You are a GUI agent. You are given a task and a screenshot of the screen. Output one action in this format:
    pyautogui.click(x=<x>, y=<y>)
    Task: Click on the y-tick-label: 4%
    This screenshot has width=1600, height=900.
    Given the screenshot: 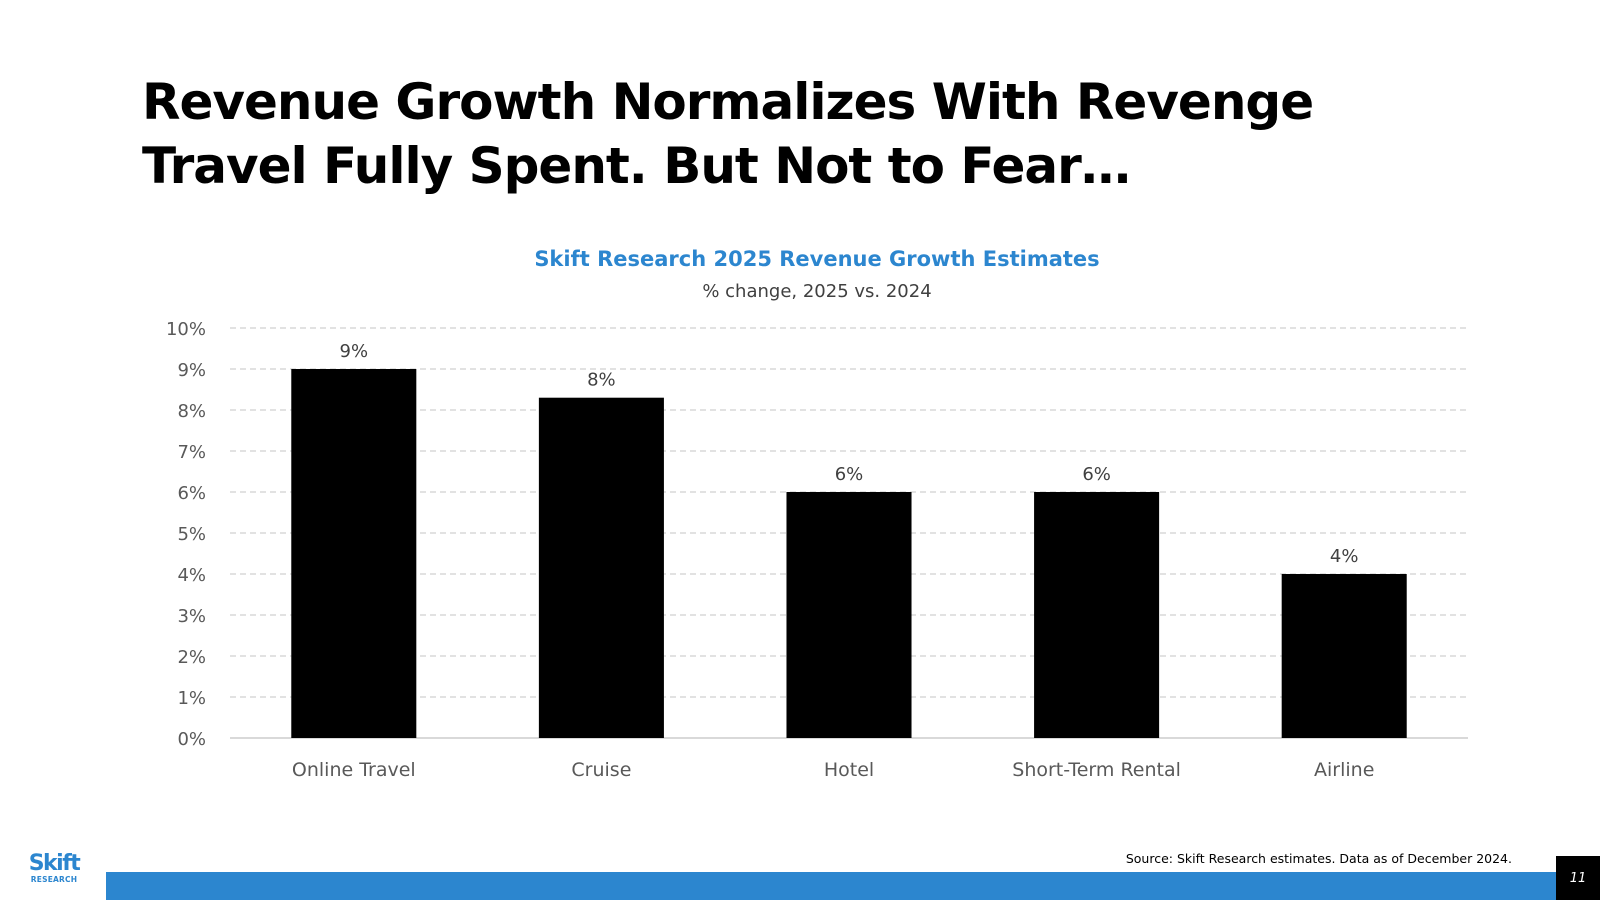 What is the action you would take?
    pyautogui.click(x=191, y=575)
    